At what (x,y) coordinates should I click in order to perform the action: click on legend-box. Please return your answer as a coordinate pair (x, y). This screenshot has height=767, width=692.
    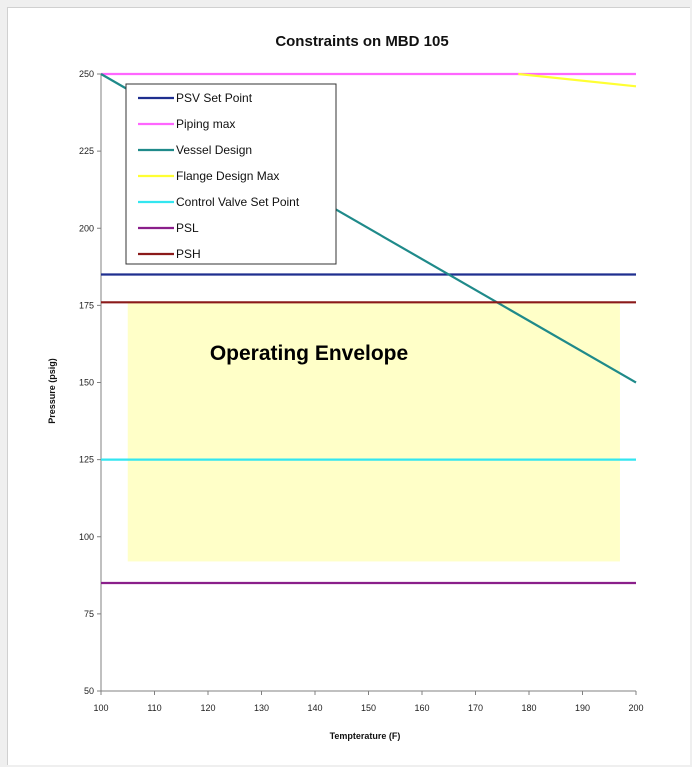
    Looking at the image, I should click on (231, 174).